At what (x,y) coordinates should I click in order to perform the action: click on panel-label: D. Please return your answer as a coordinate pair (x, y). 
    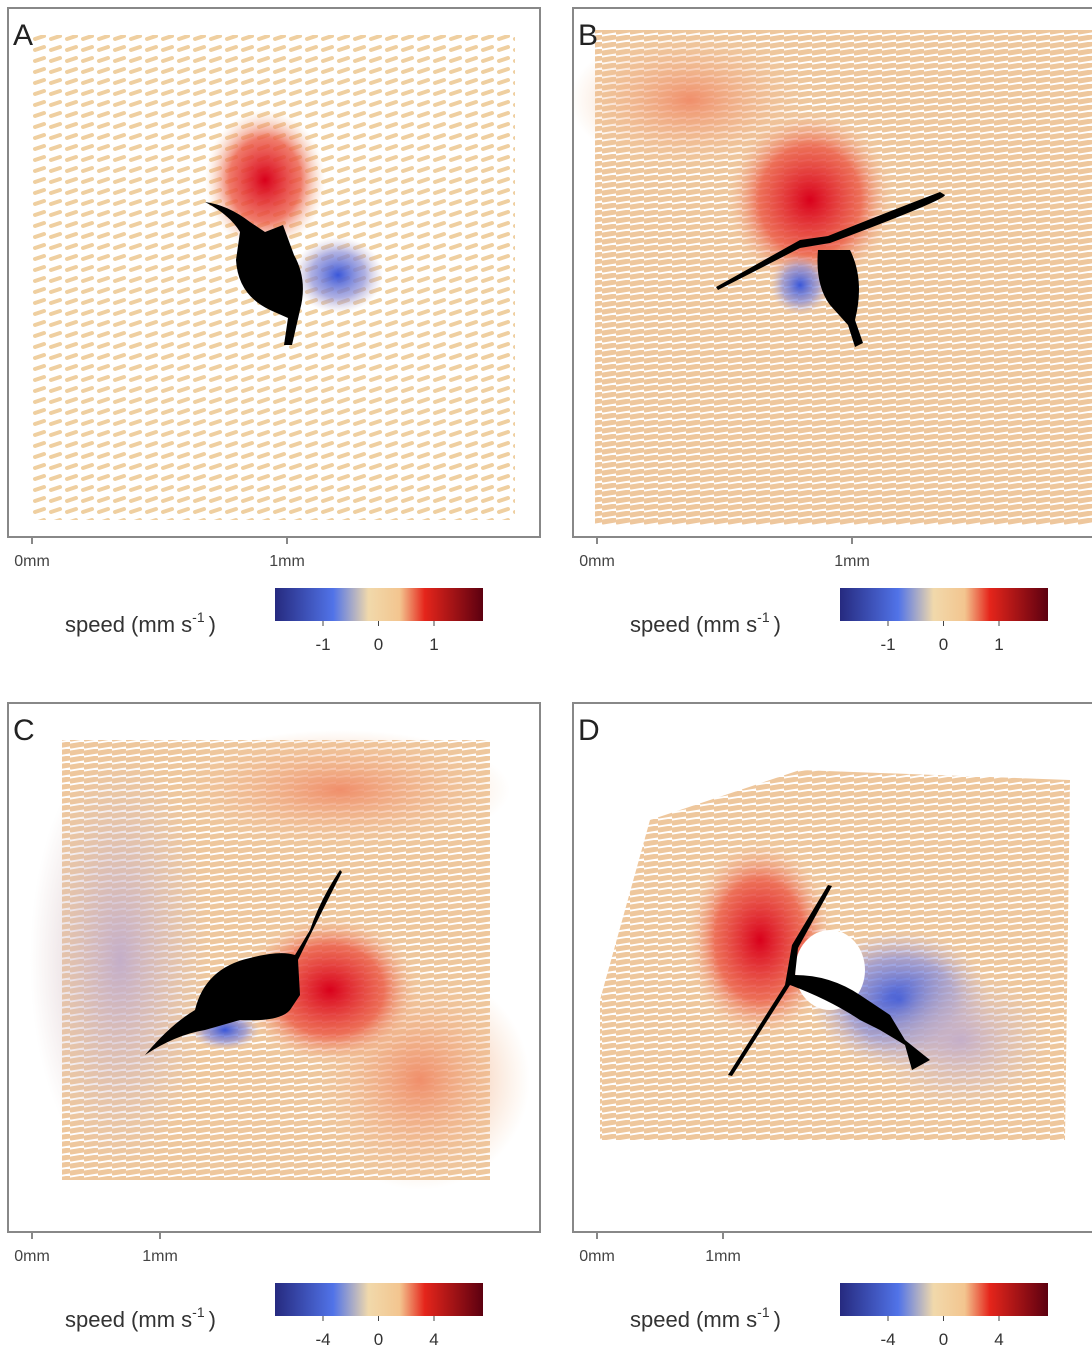
    Looking at the image, I should click on (589, 730).